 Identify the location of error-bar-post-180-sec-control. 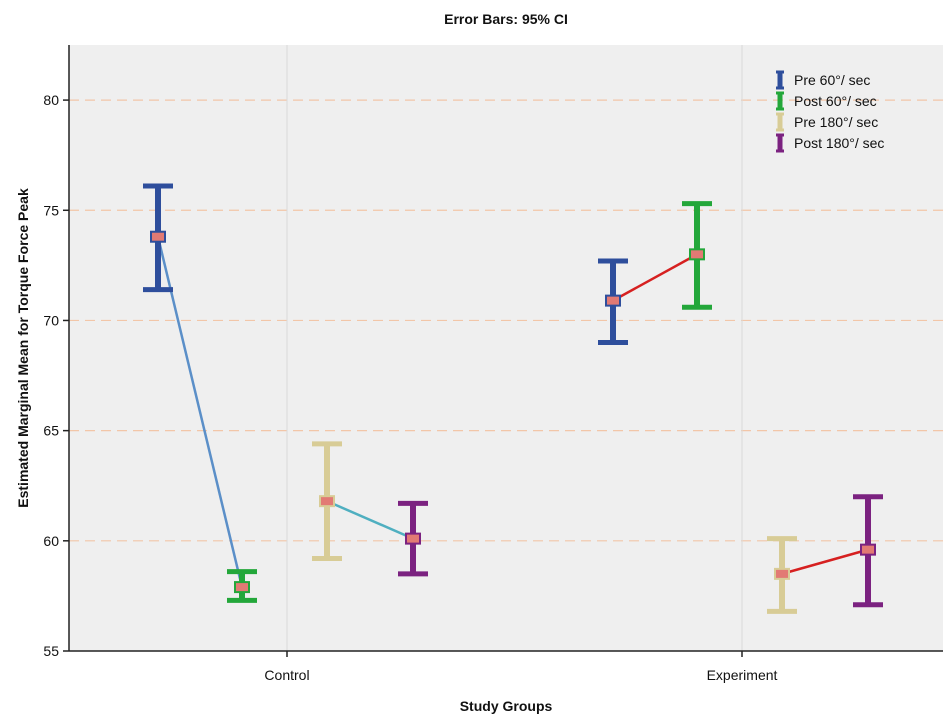
(413, 538).